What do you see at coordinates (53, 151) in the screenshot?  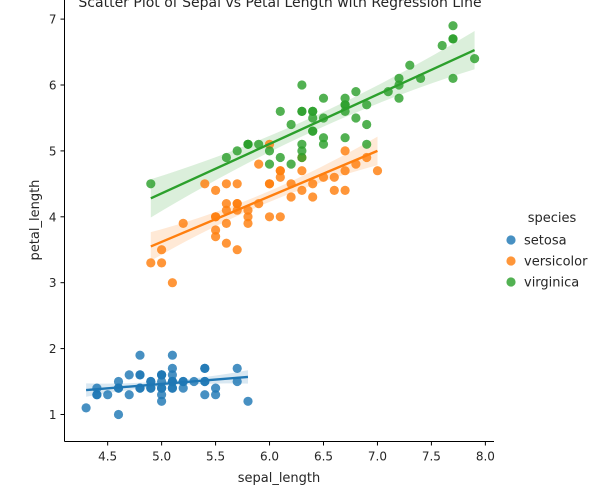 I see `y-tick-label: 5` at bounding box center [53, 151].